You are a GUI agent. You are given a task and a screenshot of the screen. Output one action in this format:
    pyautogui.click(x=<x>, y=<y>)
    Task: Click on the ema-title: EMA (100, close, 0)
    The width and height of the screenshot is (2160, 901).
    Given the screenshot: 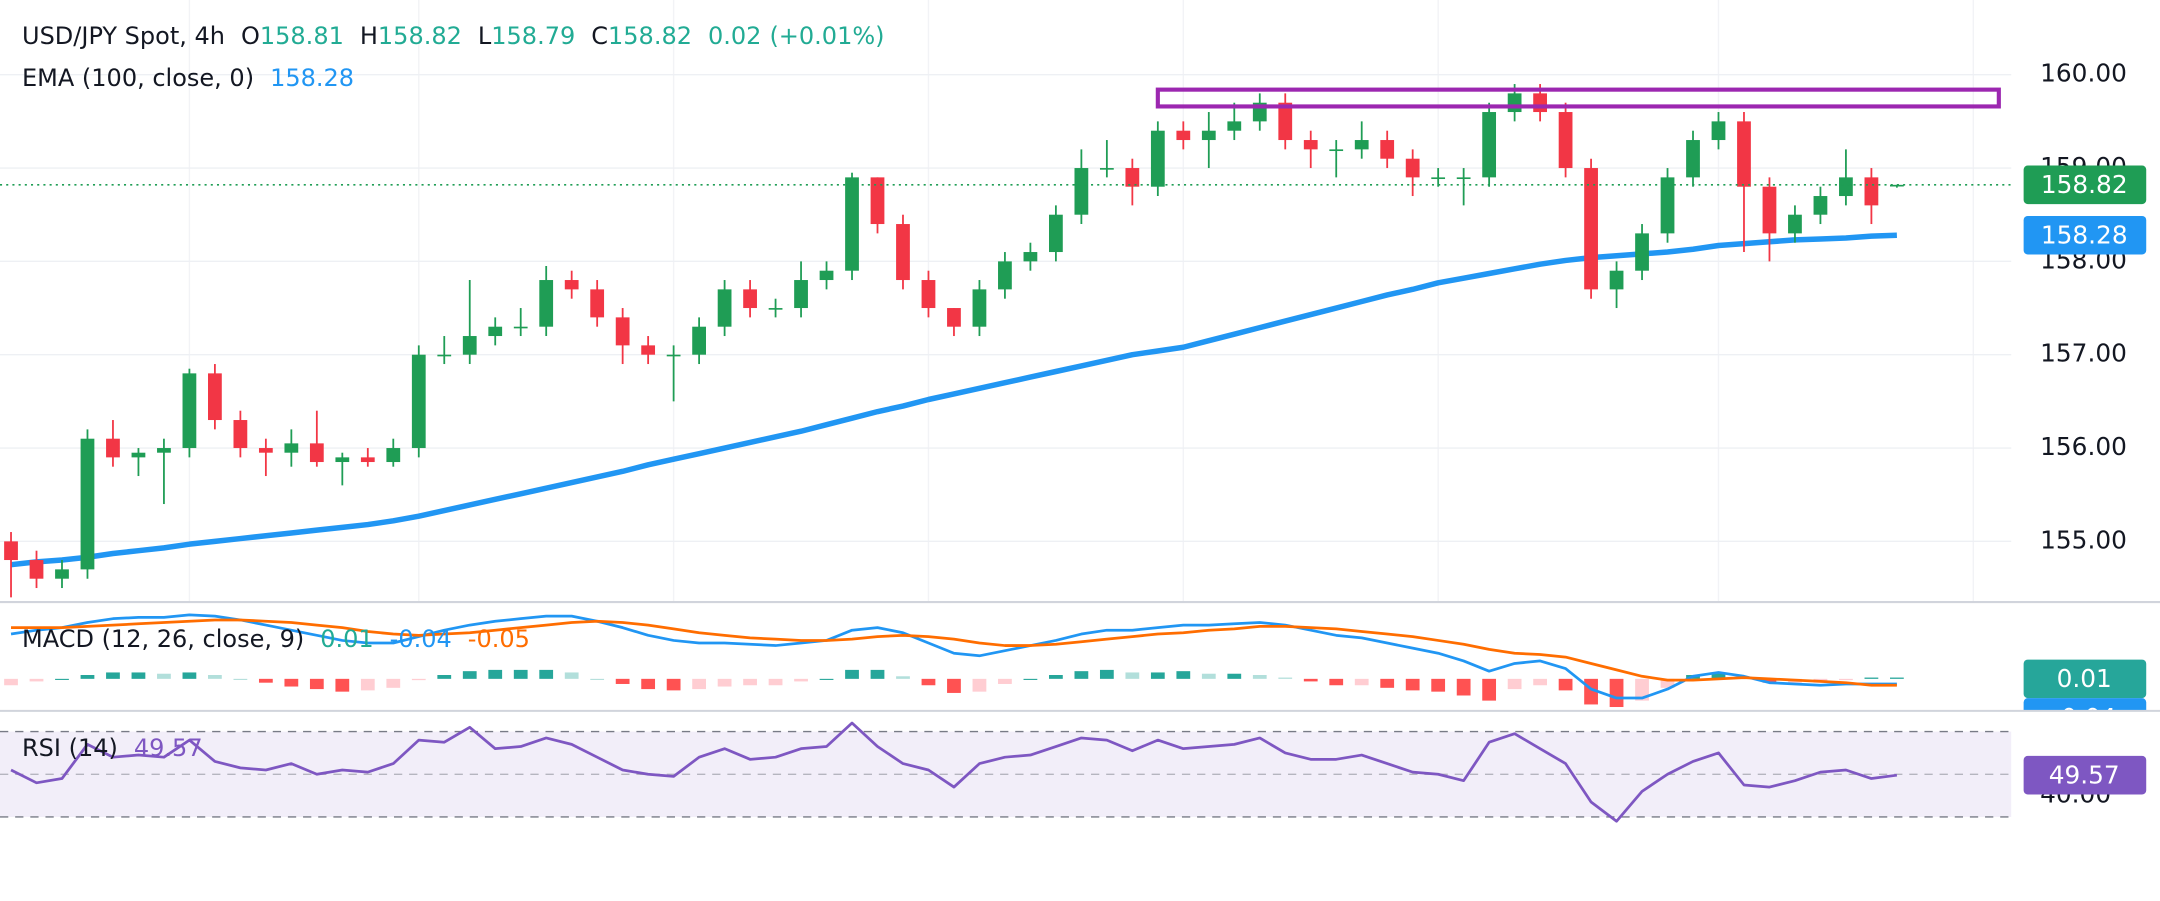 What is the action you would take?
    pyautogui.click(x=138, y=78)
    